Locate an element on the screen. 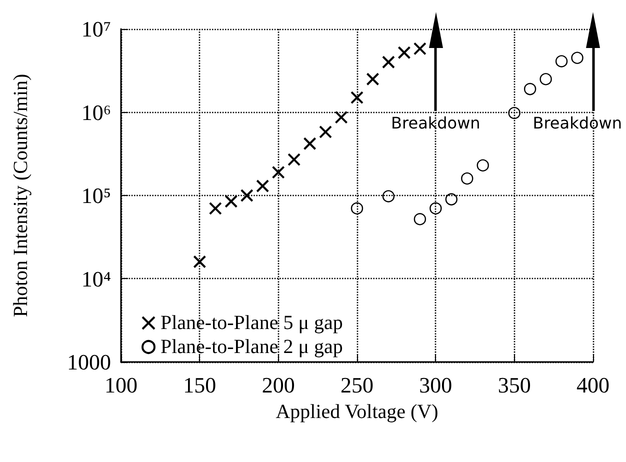 The image size is (626, 462). x-tick-label: 150 is located at coordinates (199, 385).